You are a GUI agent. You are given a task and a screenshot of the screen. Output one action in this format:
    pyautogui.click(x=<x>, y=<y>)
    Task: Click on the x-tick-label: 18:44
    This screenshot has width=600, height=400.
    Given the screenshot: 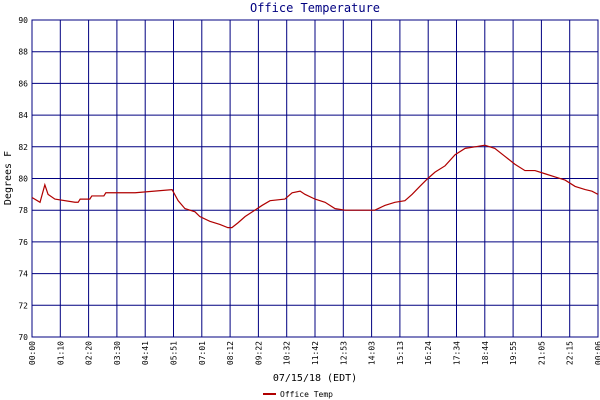 What is the action you would take?
    pyautogui.click(x=485, y=353)
    